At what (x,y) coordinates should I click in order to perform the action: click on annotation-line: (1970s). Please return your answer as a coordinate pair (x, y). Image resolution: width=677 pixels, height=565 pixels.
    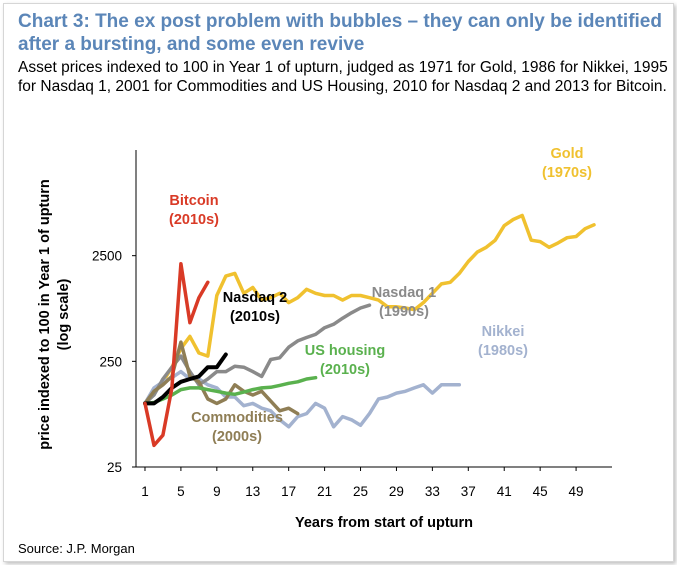
    Looking at the image, I should click on (567, 173).